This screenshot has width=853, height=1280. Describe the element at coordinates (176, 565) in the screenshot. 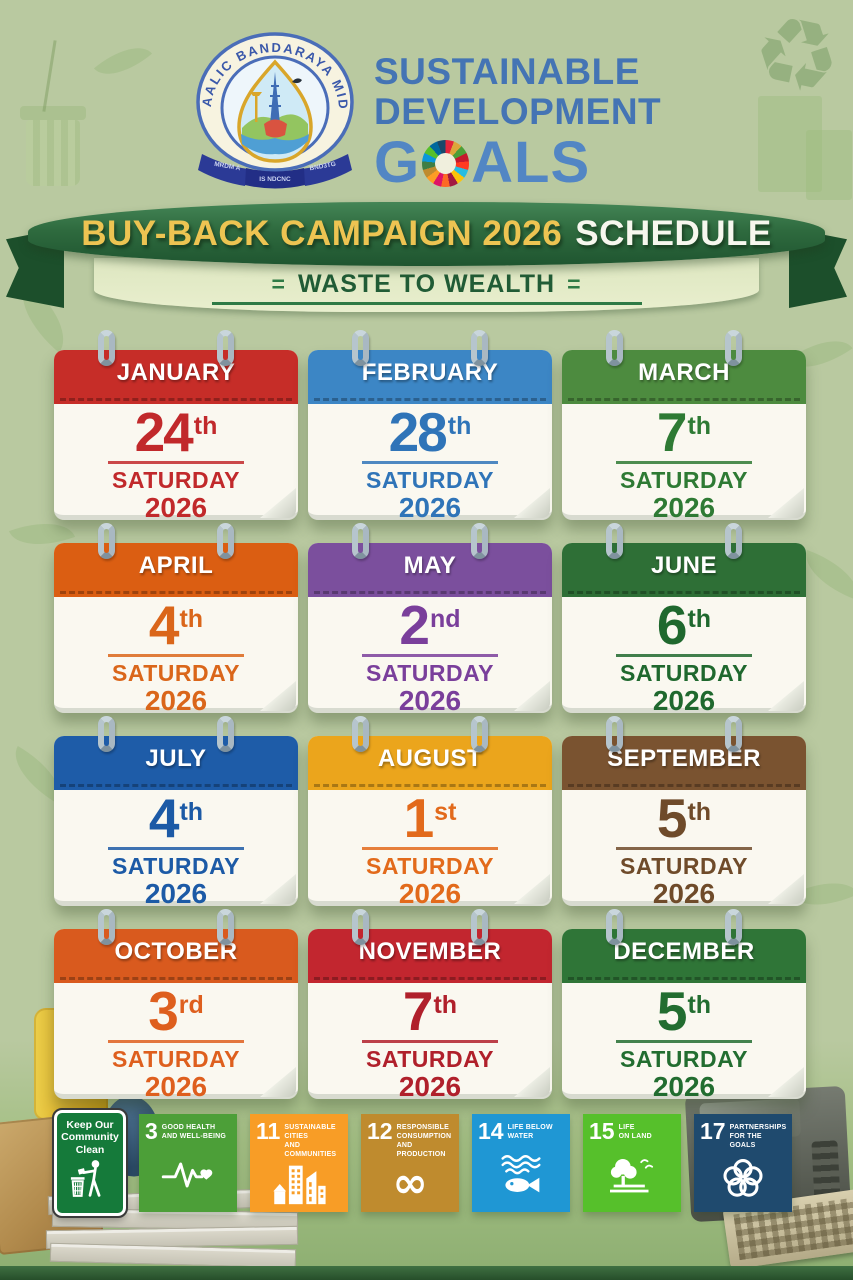

I see `month-name: APRIL` at that location.